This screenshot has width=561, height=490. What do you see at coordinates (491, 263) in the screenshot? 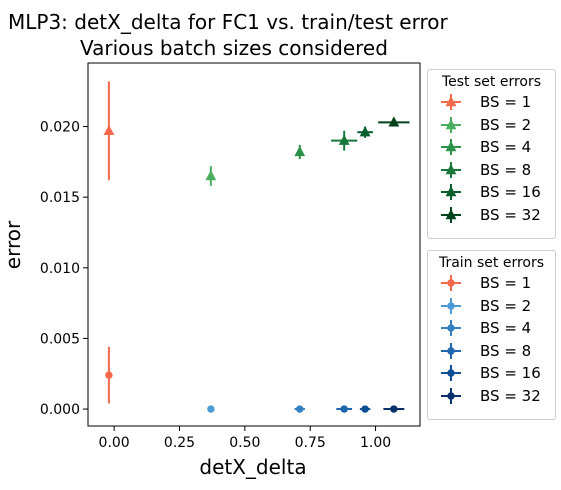
I see `legend-title: Train set errors` at bounding box center [491, 263].